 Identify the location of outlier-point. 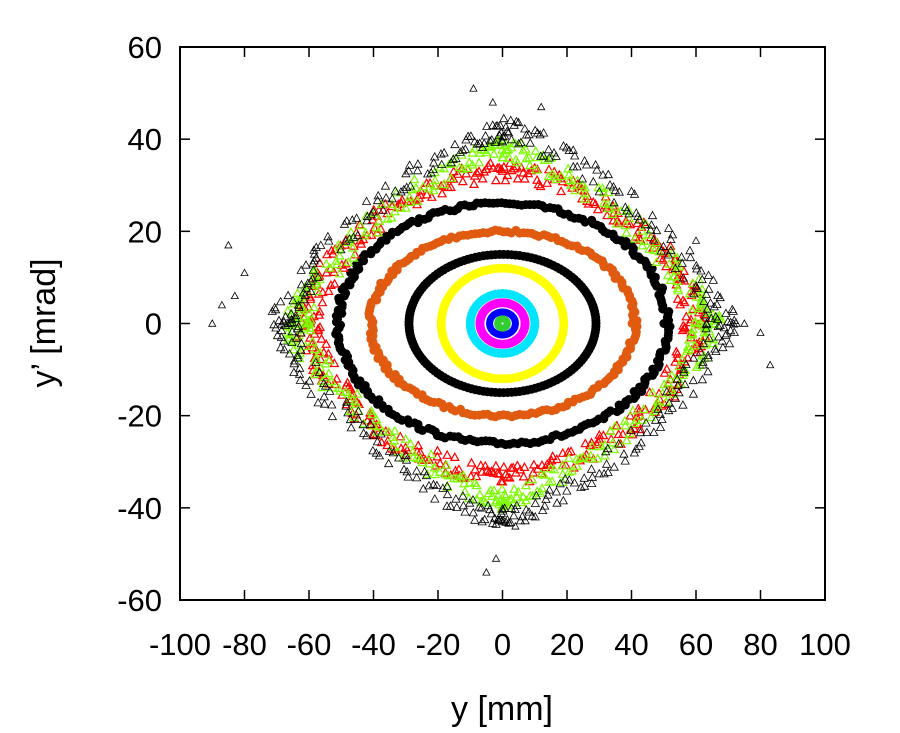
(541, 106).